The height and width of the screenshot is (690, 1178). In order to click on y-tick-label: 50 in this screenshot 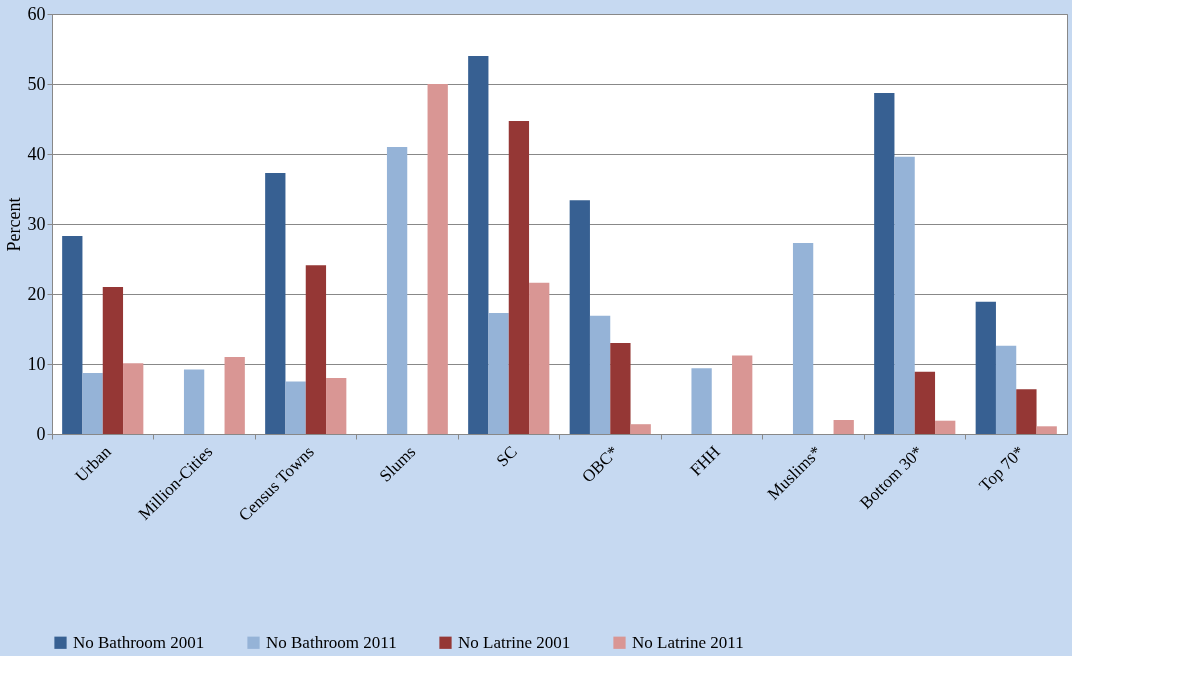, I will do `click(36, 83)`.